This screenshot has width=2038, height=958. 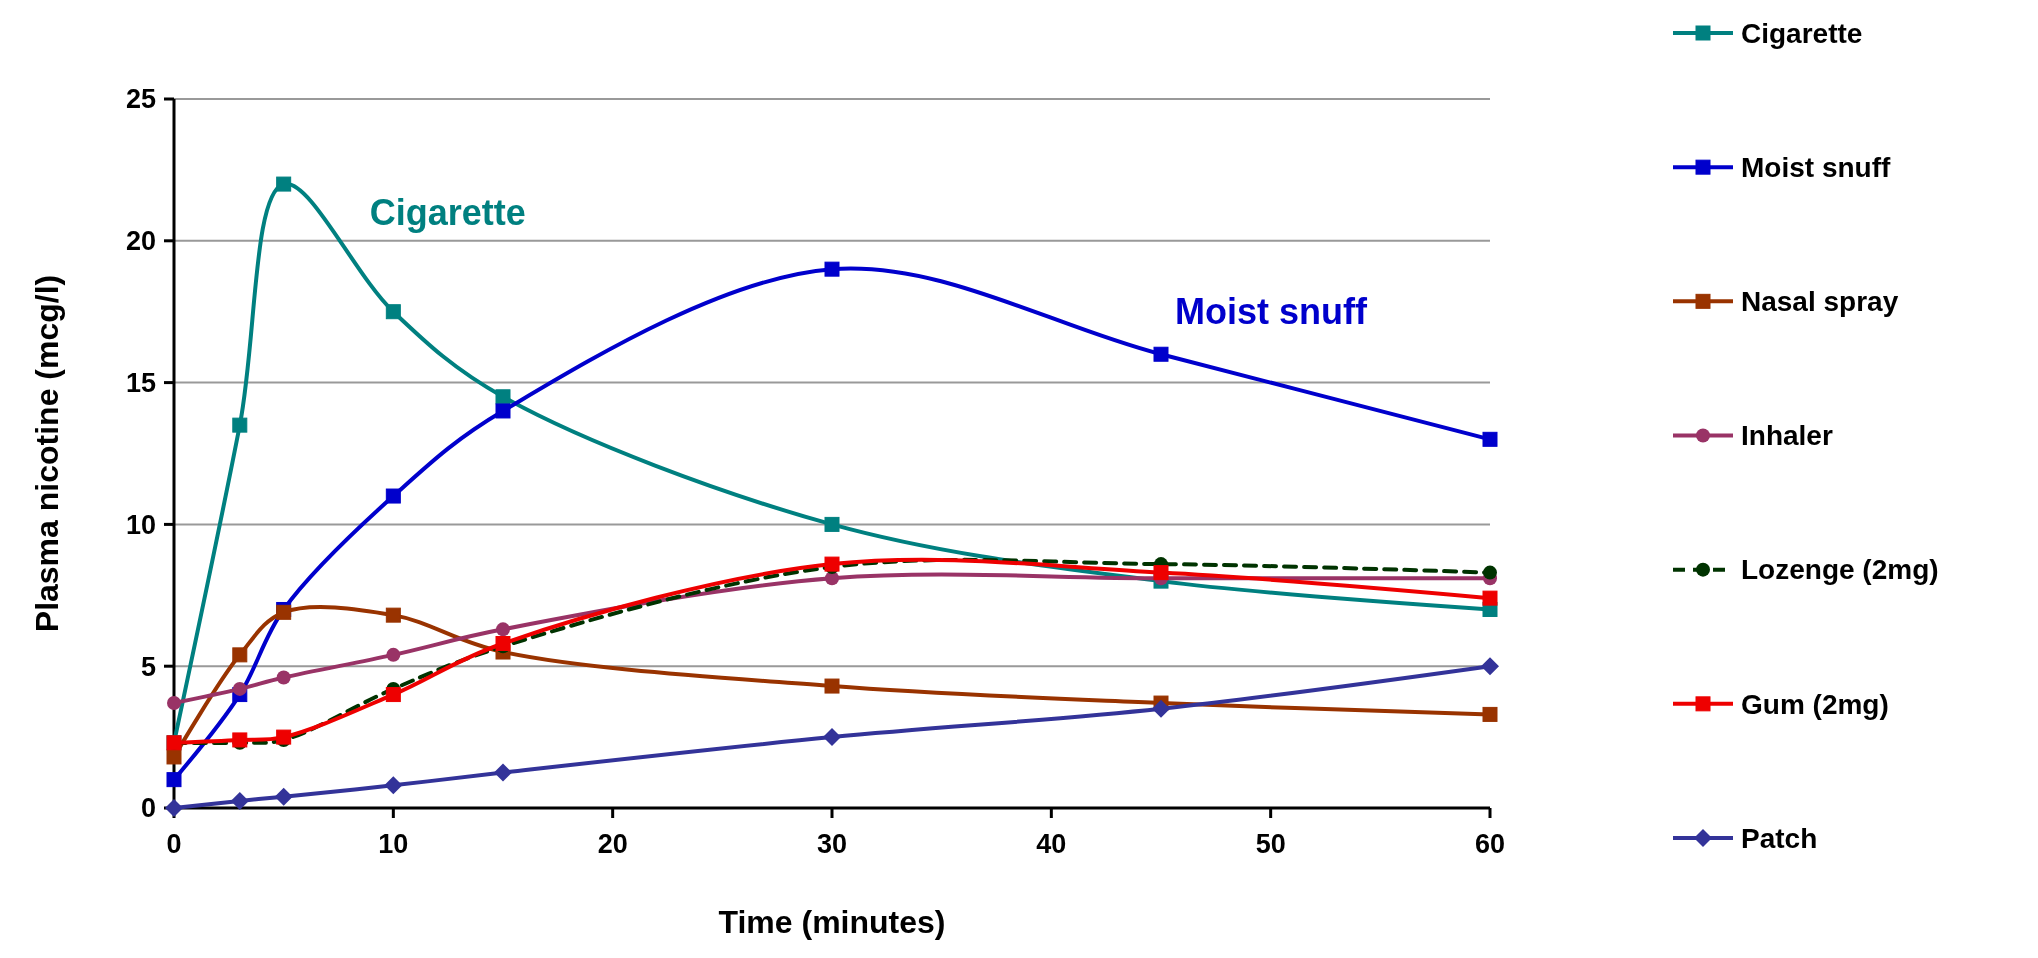 What do you see at coordinates (1051, 844) in the screenshot?
I see `x-tick-label: 40` at bounding box center [1051, 844].